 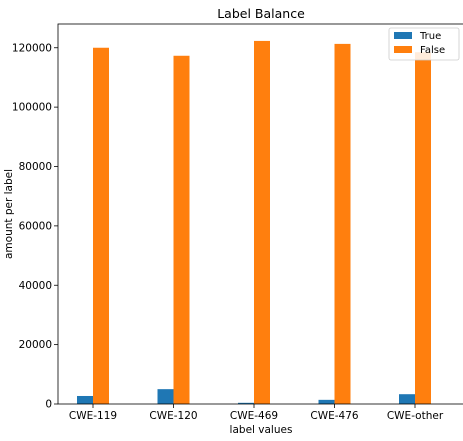 What do you see at coordinates (35, 345) in the screenshot?
I see `y-tick-label: 20000` at bounding box center [35, 345].